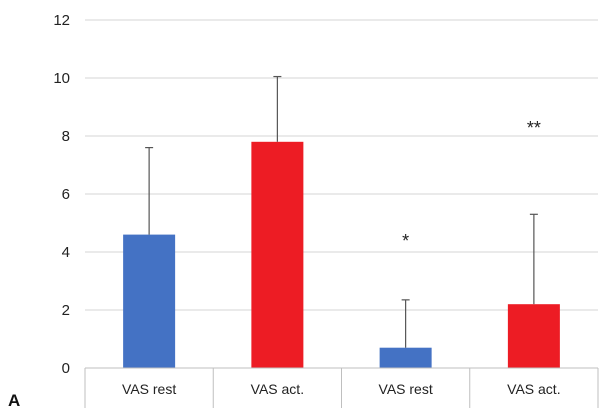 Image resolution: width=602 pixels, height=411 pixels. I want to click on x-axis, so click(341, 387).